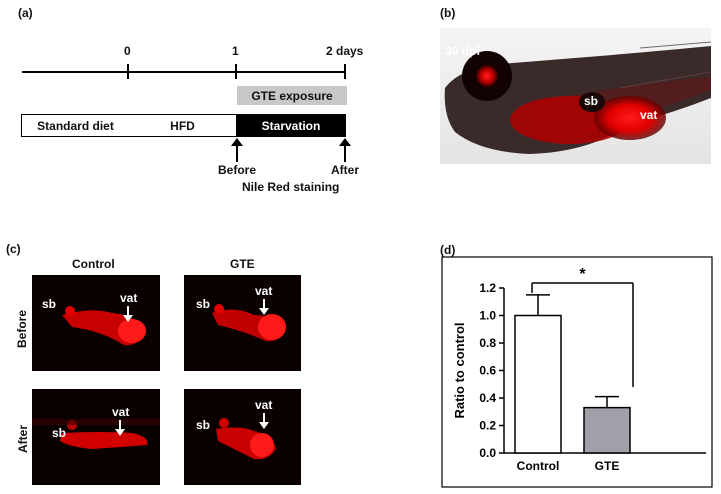 This screenshot has width=721, height=494. I want to click on sb-label-c1: sb, so click(49, 304).